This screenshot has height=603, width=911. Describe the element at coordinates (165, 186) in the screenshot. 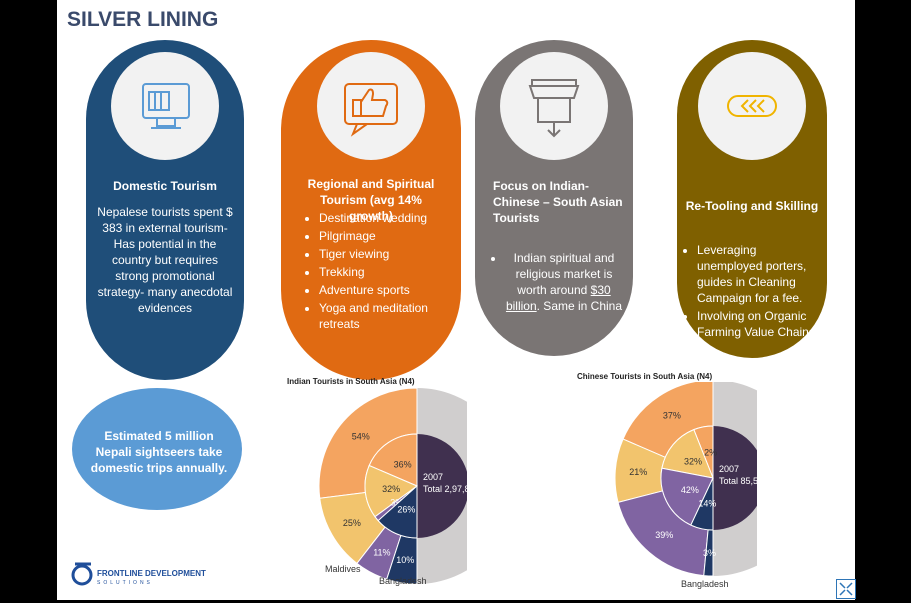

I see `card-title: Domestic Tourism` at that location.